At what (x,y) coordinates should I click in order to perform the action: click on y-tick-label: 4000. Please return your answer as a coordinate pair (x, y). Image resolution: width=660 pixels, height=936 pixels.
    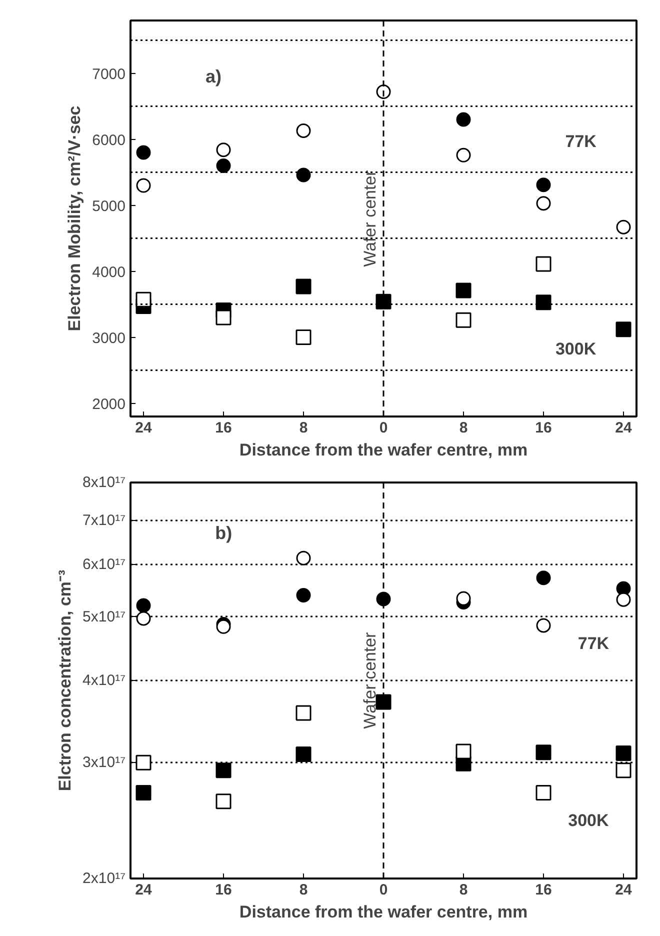
    Looking at the image, I should click on (109, 272).